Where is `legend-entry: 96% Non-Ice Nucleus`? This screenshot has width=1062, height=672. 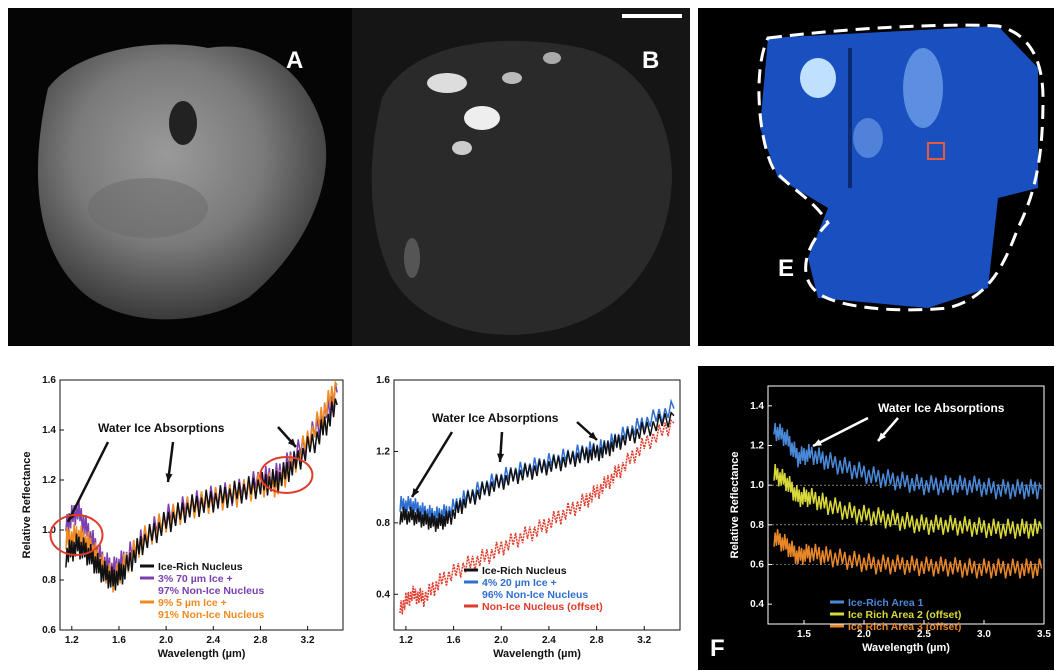 legend-entry: 96% Non-Ice Nucleus is located at coordinates (535, 595).